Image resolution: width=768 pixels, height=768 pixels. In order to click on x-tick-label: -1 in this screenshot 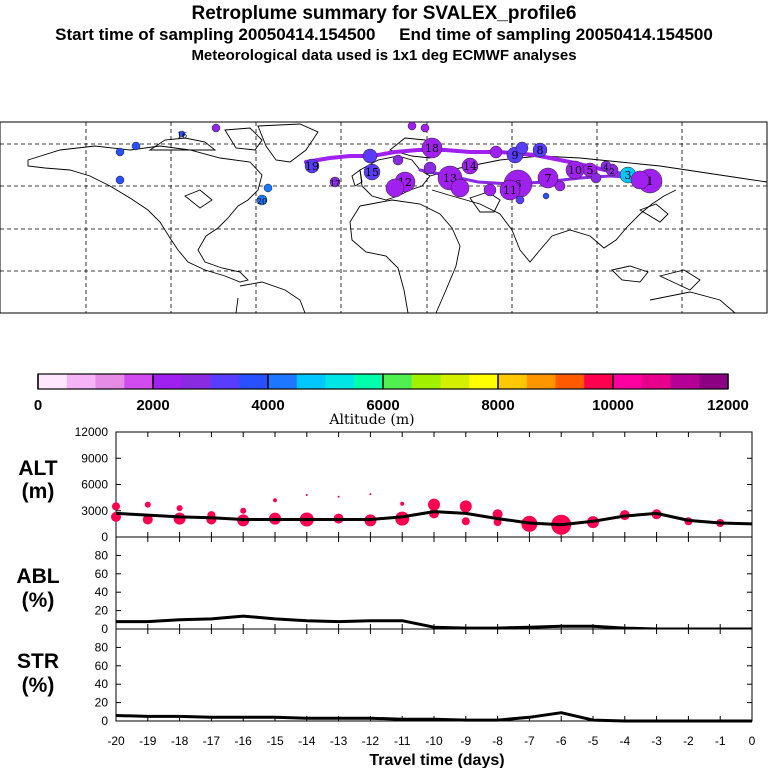, I will do `click(720, 741)`.